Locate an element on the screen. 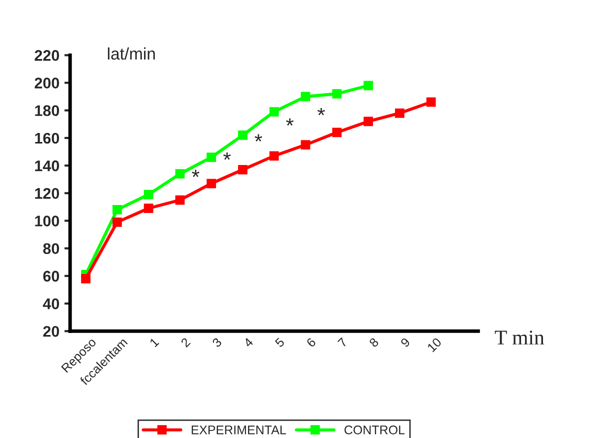 This screenshot has width=594, height=438. y-tick-label: 20 is located at coordinates (51, 331).